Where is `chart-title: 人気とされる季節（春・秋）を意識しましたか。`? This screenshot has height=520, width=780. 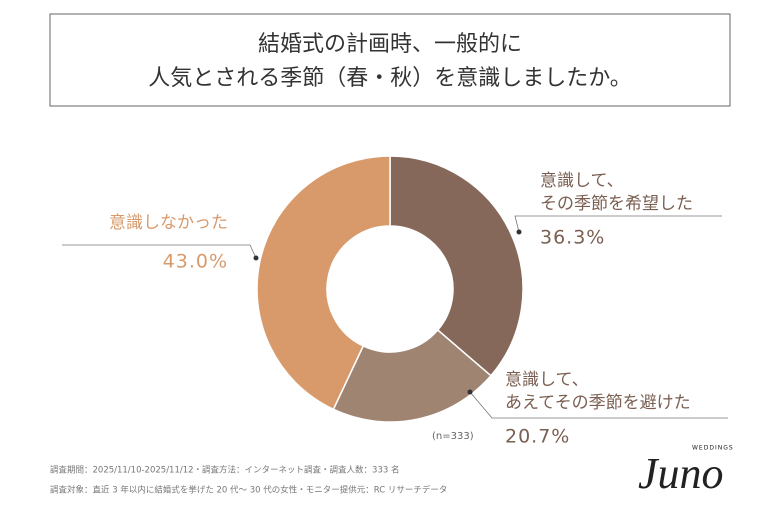 chart-title: 人気とされる季節（春・秋）を意識しましたか。 is located at coordinates (390, 77).